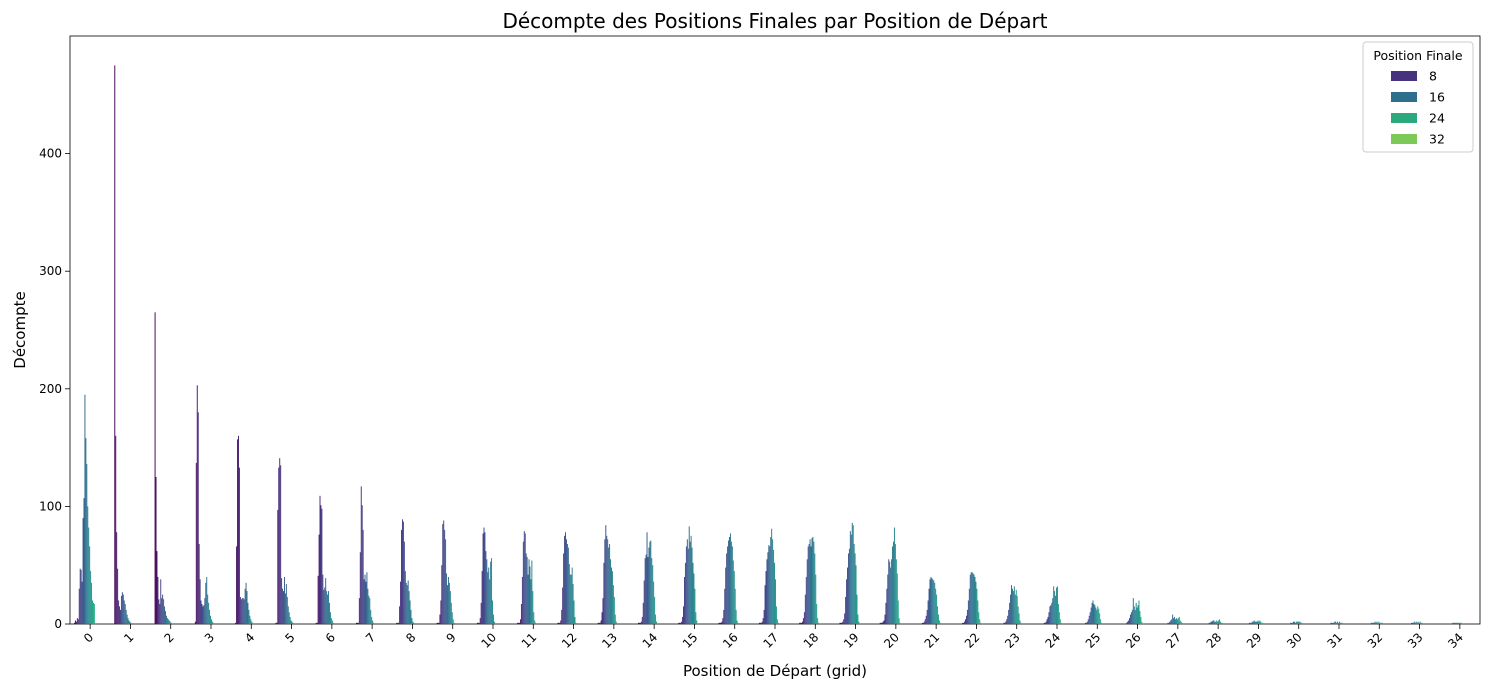 This screenshot has width=1489, height=690. What do you see at coordinates (932, 640) in the screenshot?
I see `x-tick-label: 21` at bounding box center [932, 640].